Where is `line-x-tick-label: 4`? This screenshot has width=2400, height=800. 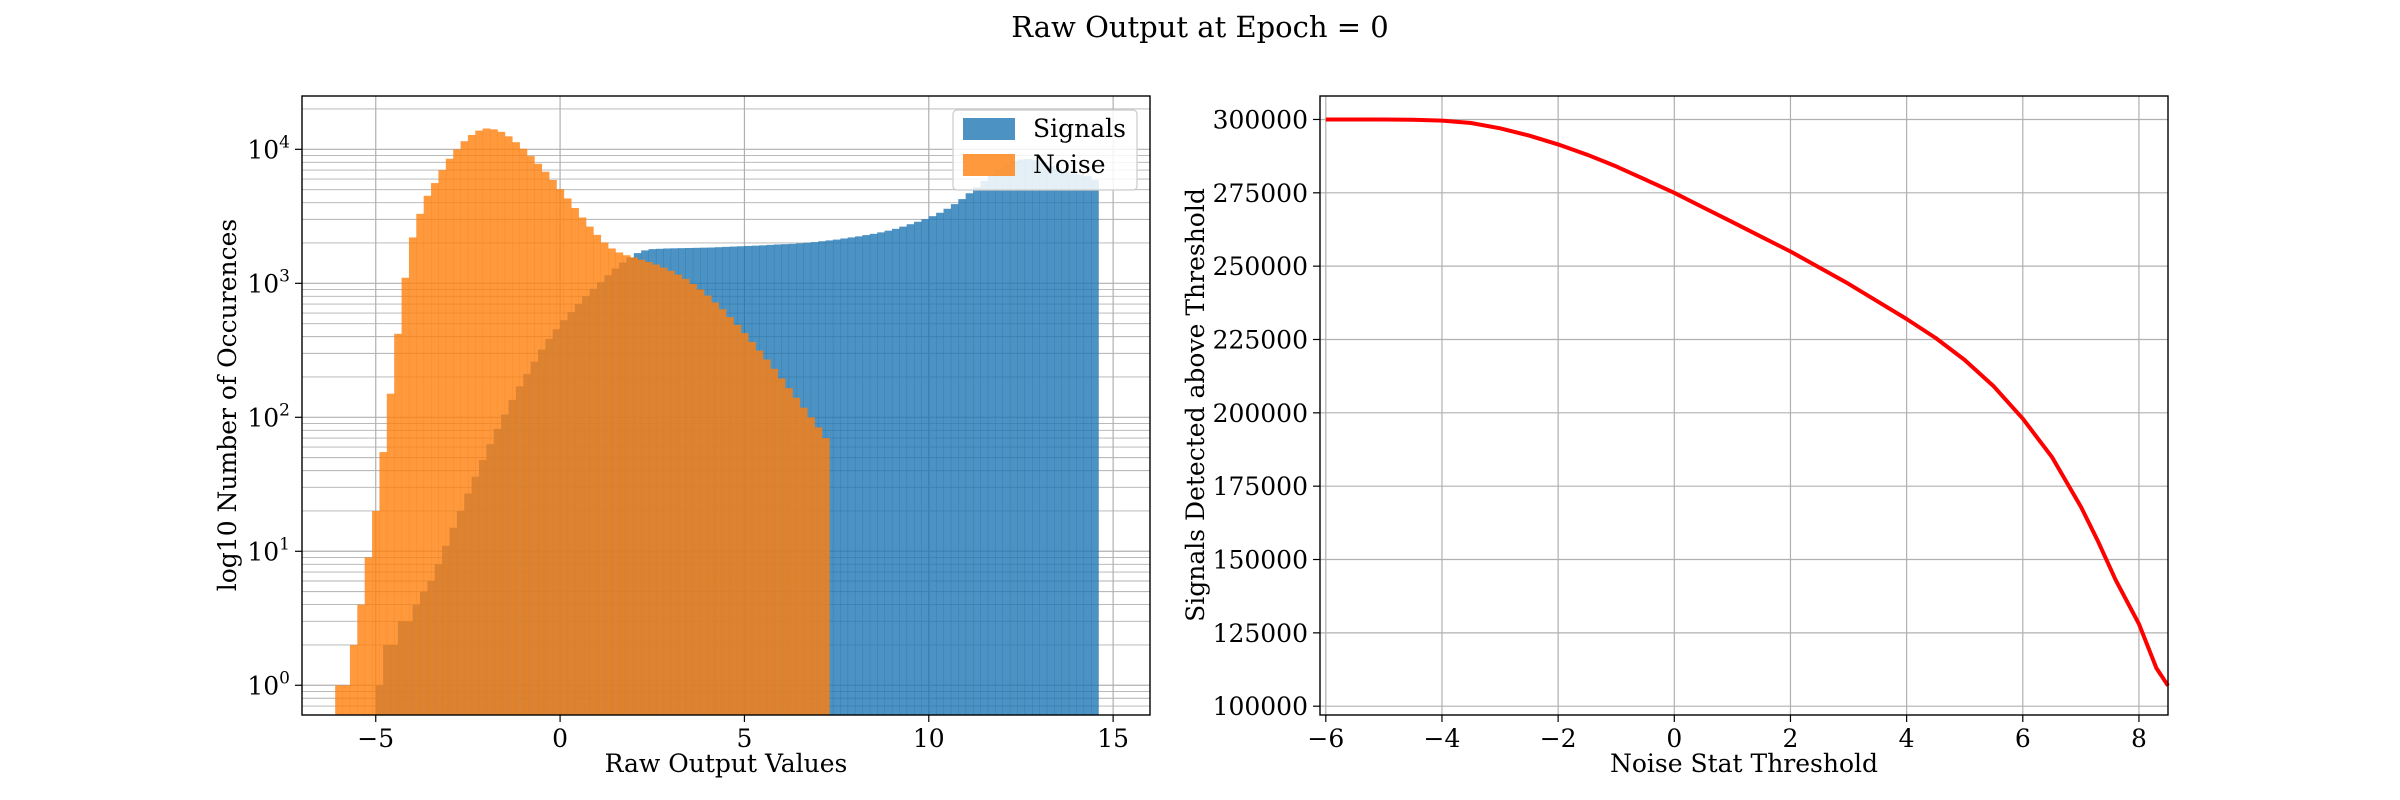 line-x-tick-label: 4 is located at coordinates (1907, 738).